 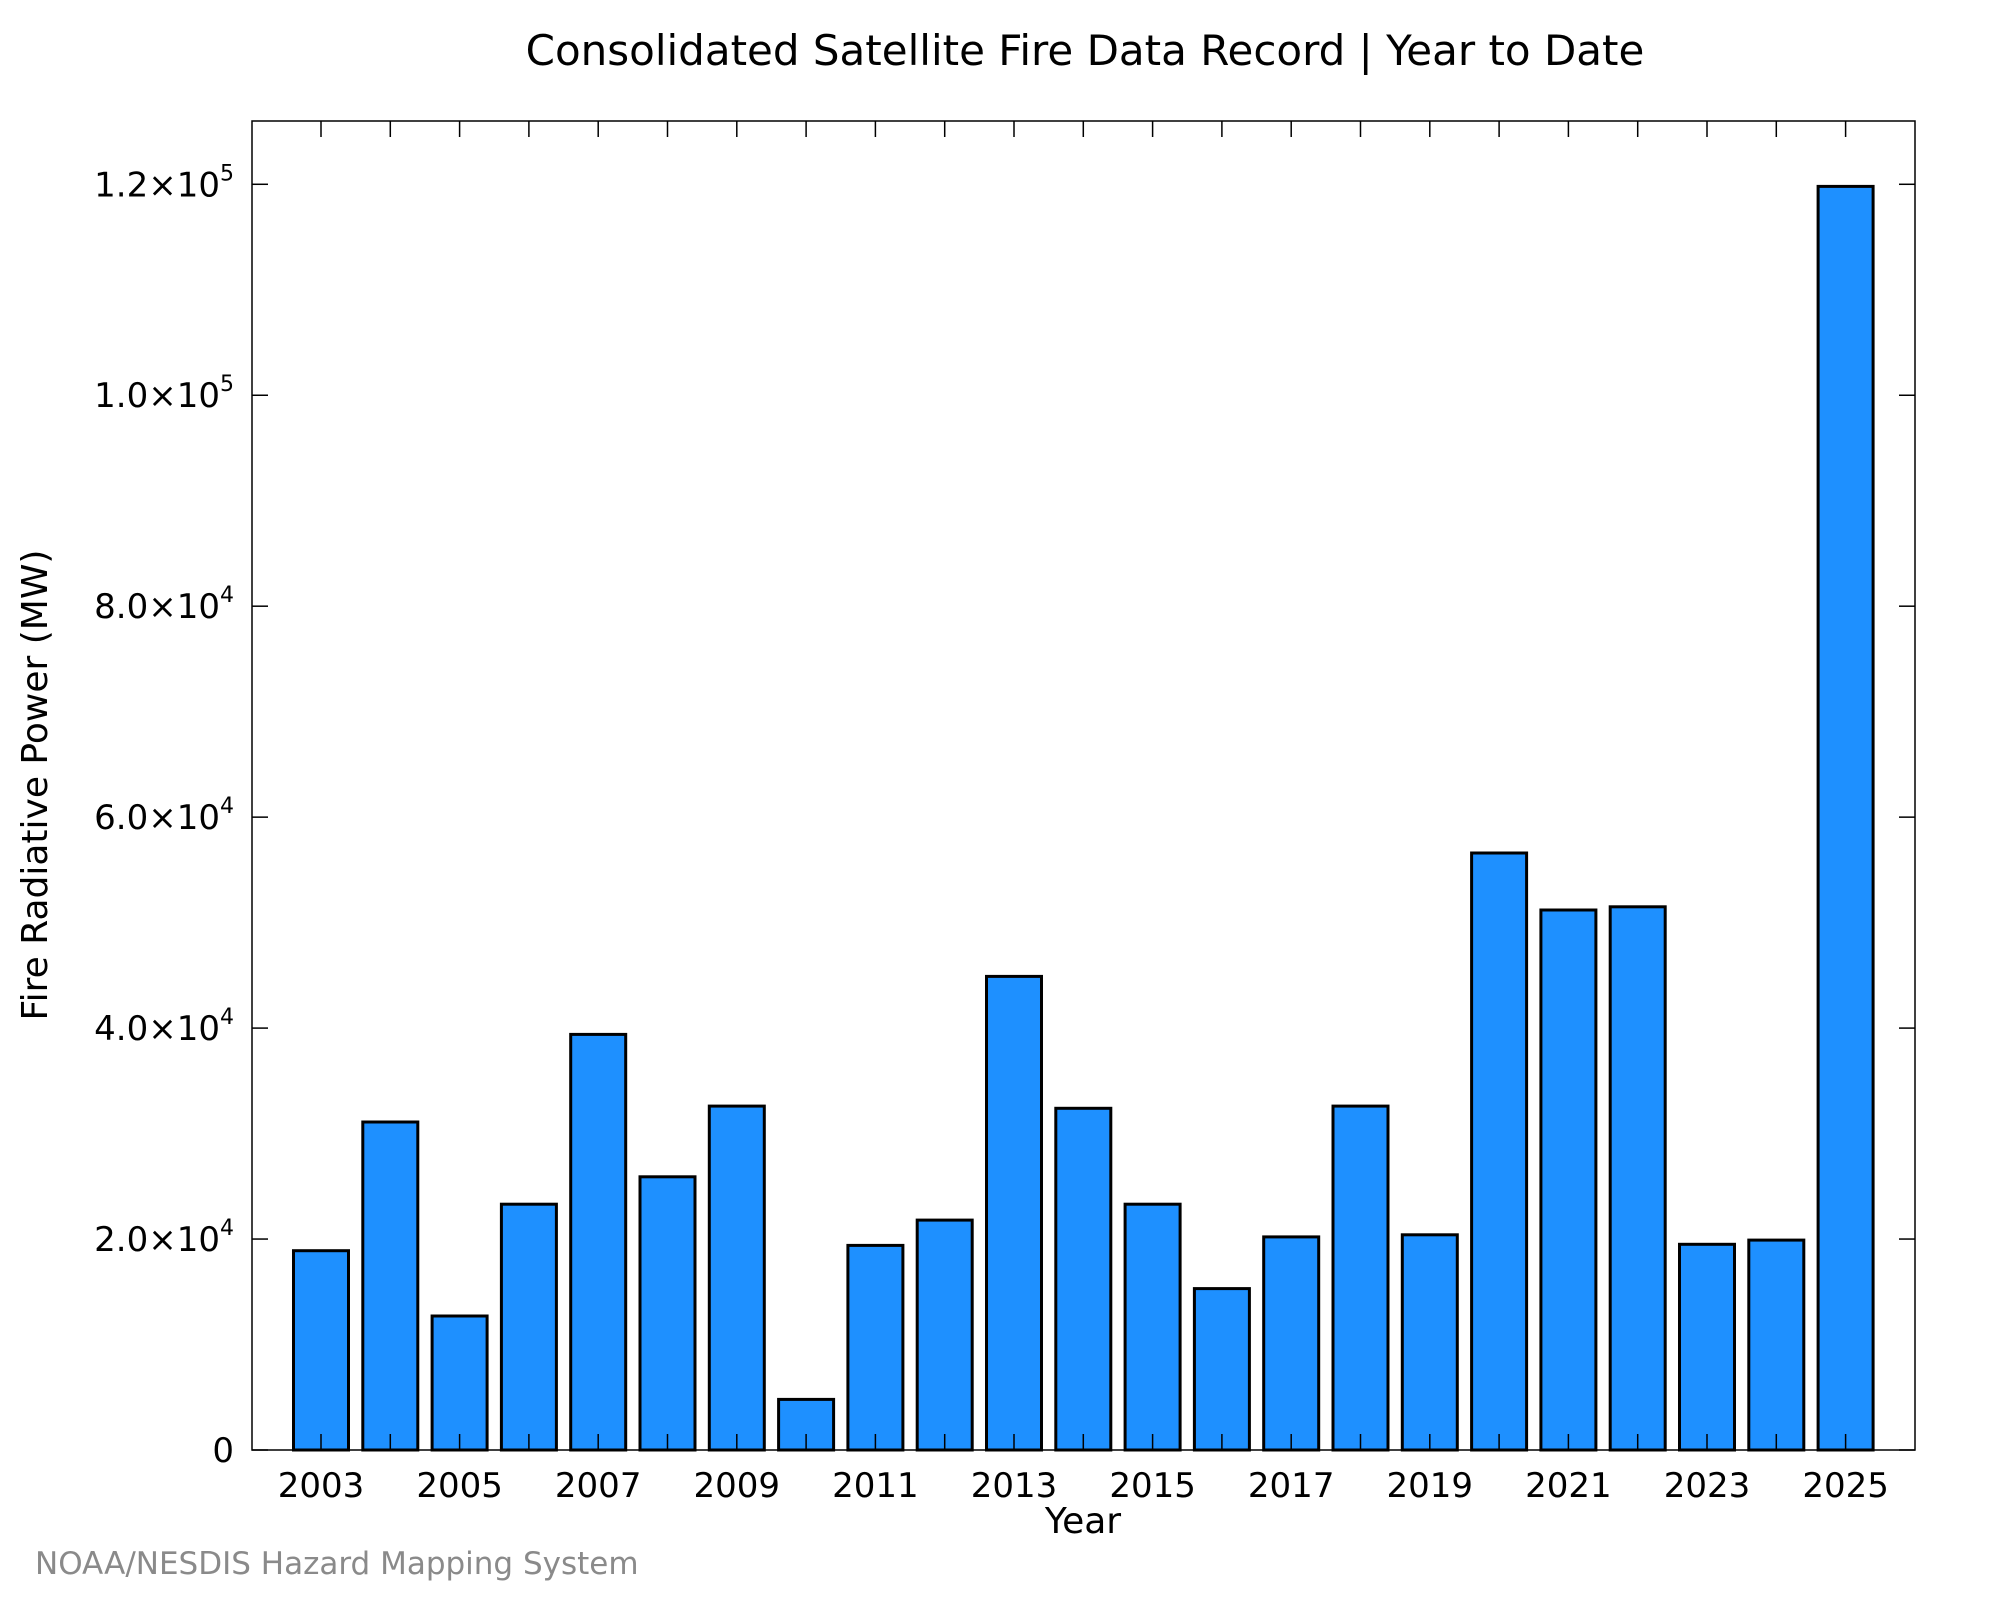 I want to click on x-tick-label: 2021, so click(x=1568, y=1486).